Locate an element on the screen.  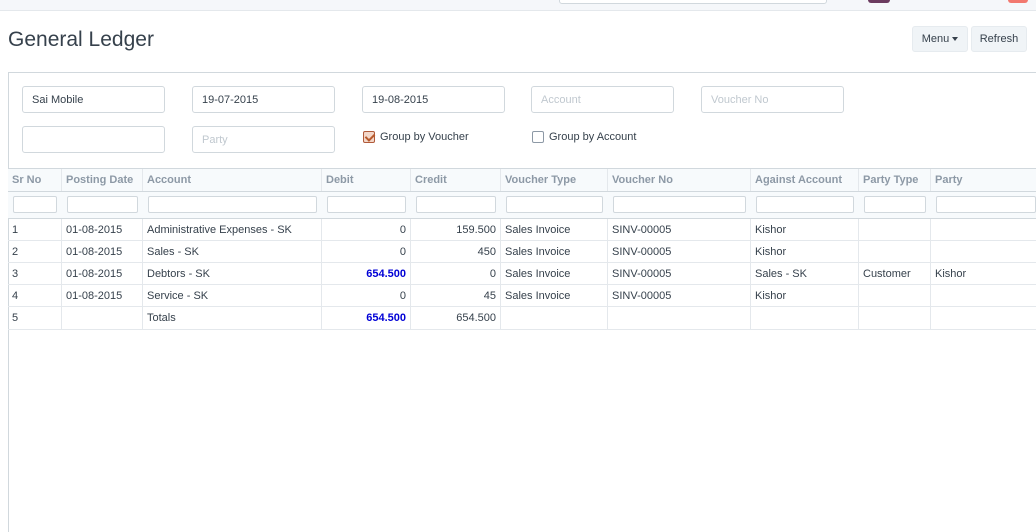
account-cell: Sales - SK is located at coordinates (232, 251).